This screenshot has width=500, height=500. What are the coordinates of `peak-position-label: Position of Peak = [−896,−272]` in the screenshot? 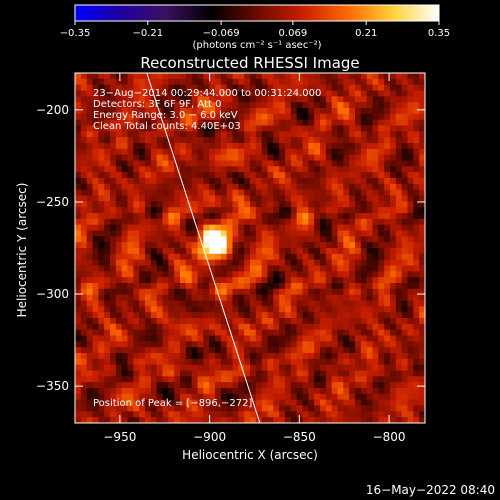 It's located at (172, 403).